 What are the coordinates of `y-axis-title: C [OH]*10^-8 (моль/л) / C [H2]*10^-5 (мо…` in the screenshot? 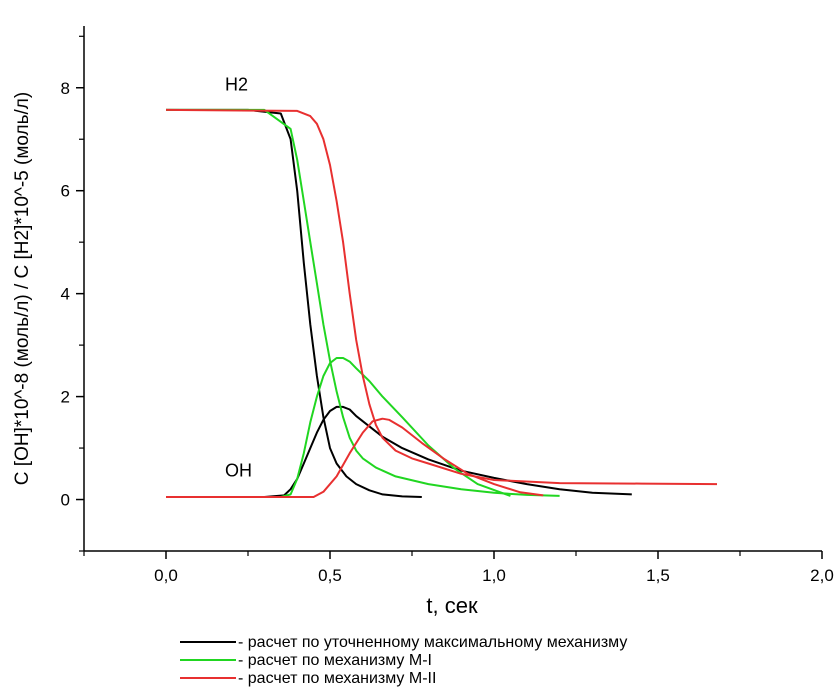 It's located at (22, 288).